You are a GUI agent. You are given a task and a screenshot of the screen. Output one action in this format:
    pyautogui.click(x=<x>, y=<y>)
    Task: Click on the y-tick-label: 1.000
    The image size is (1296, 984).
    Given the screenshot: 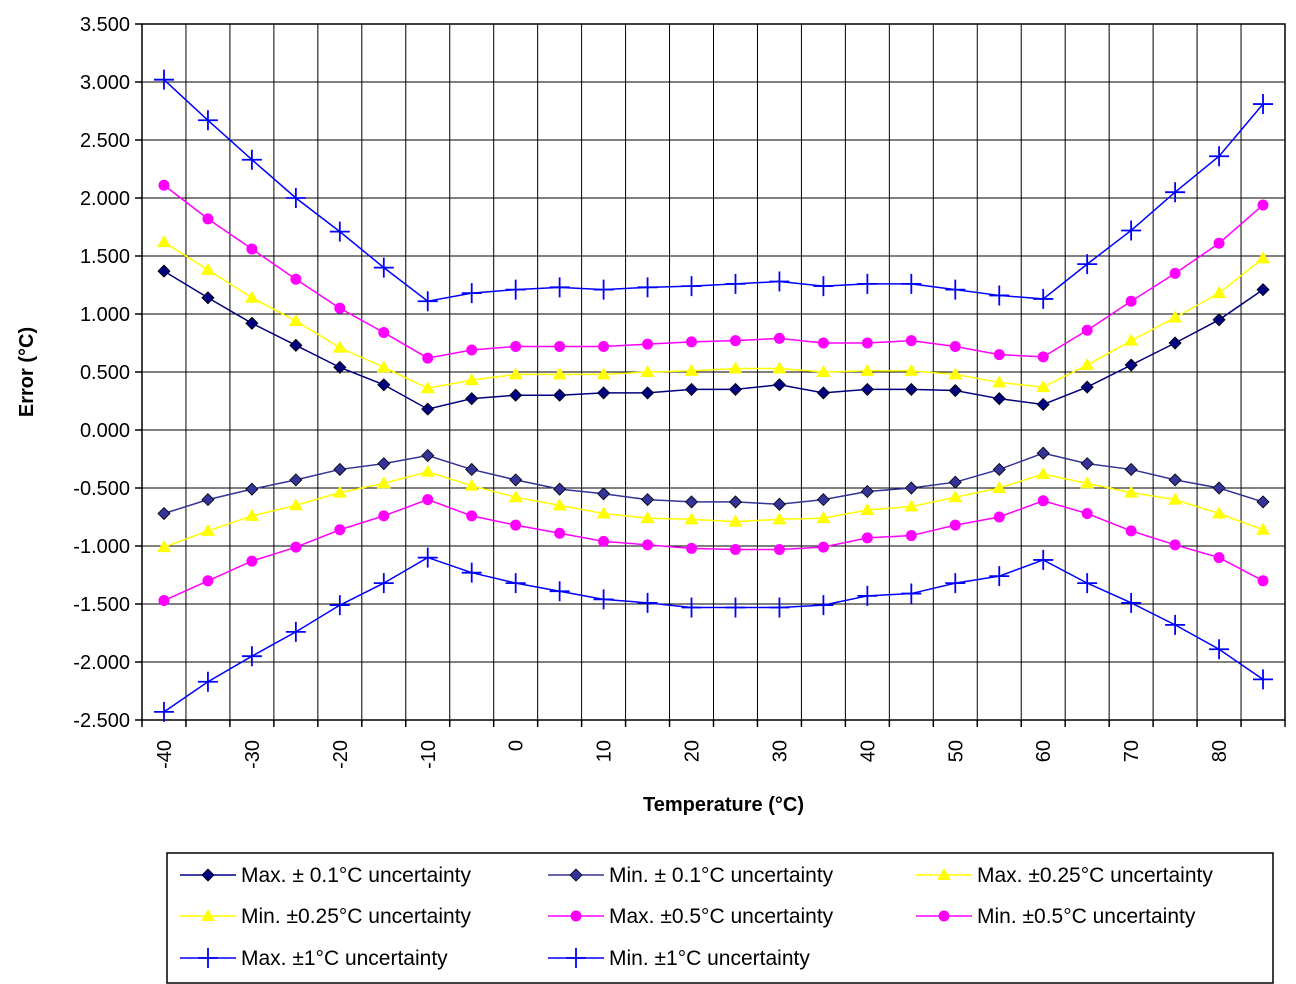 What is the action you would take?
    pyautogui.click(x=105, y=315)
    